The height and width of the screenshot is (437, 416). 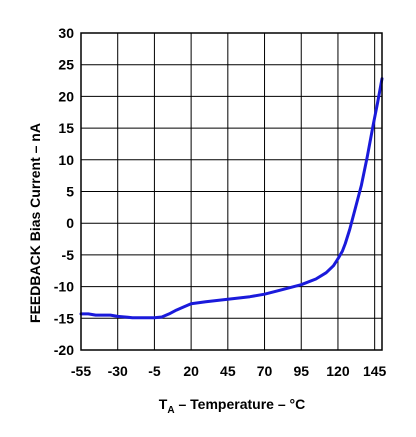 What do you see at coordinates (240, 404) in the screenshot?
I see `x-axis-label-rest: – Temperature – °C` at bounding box center [240, 404].